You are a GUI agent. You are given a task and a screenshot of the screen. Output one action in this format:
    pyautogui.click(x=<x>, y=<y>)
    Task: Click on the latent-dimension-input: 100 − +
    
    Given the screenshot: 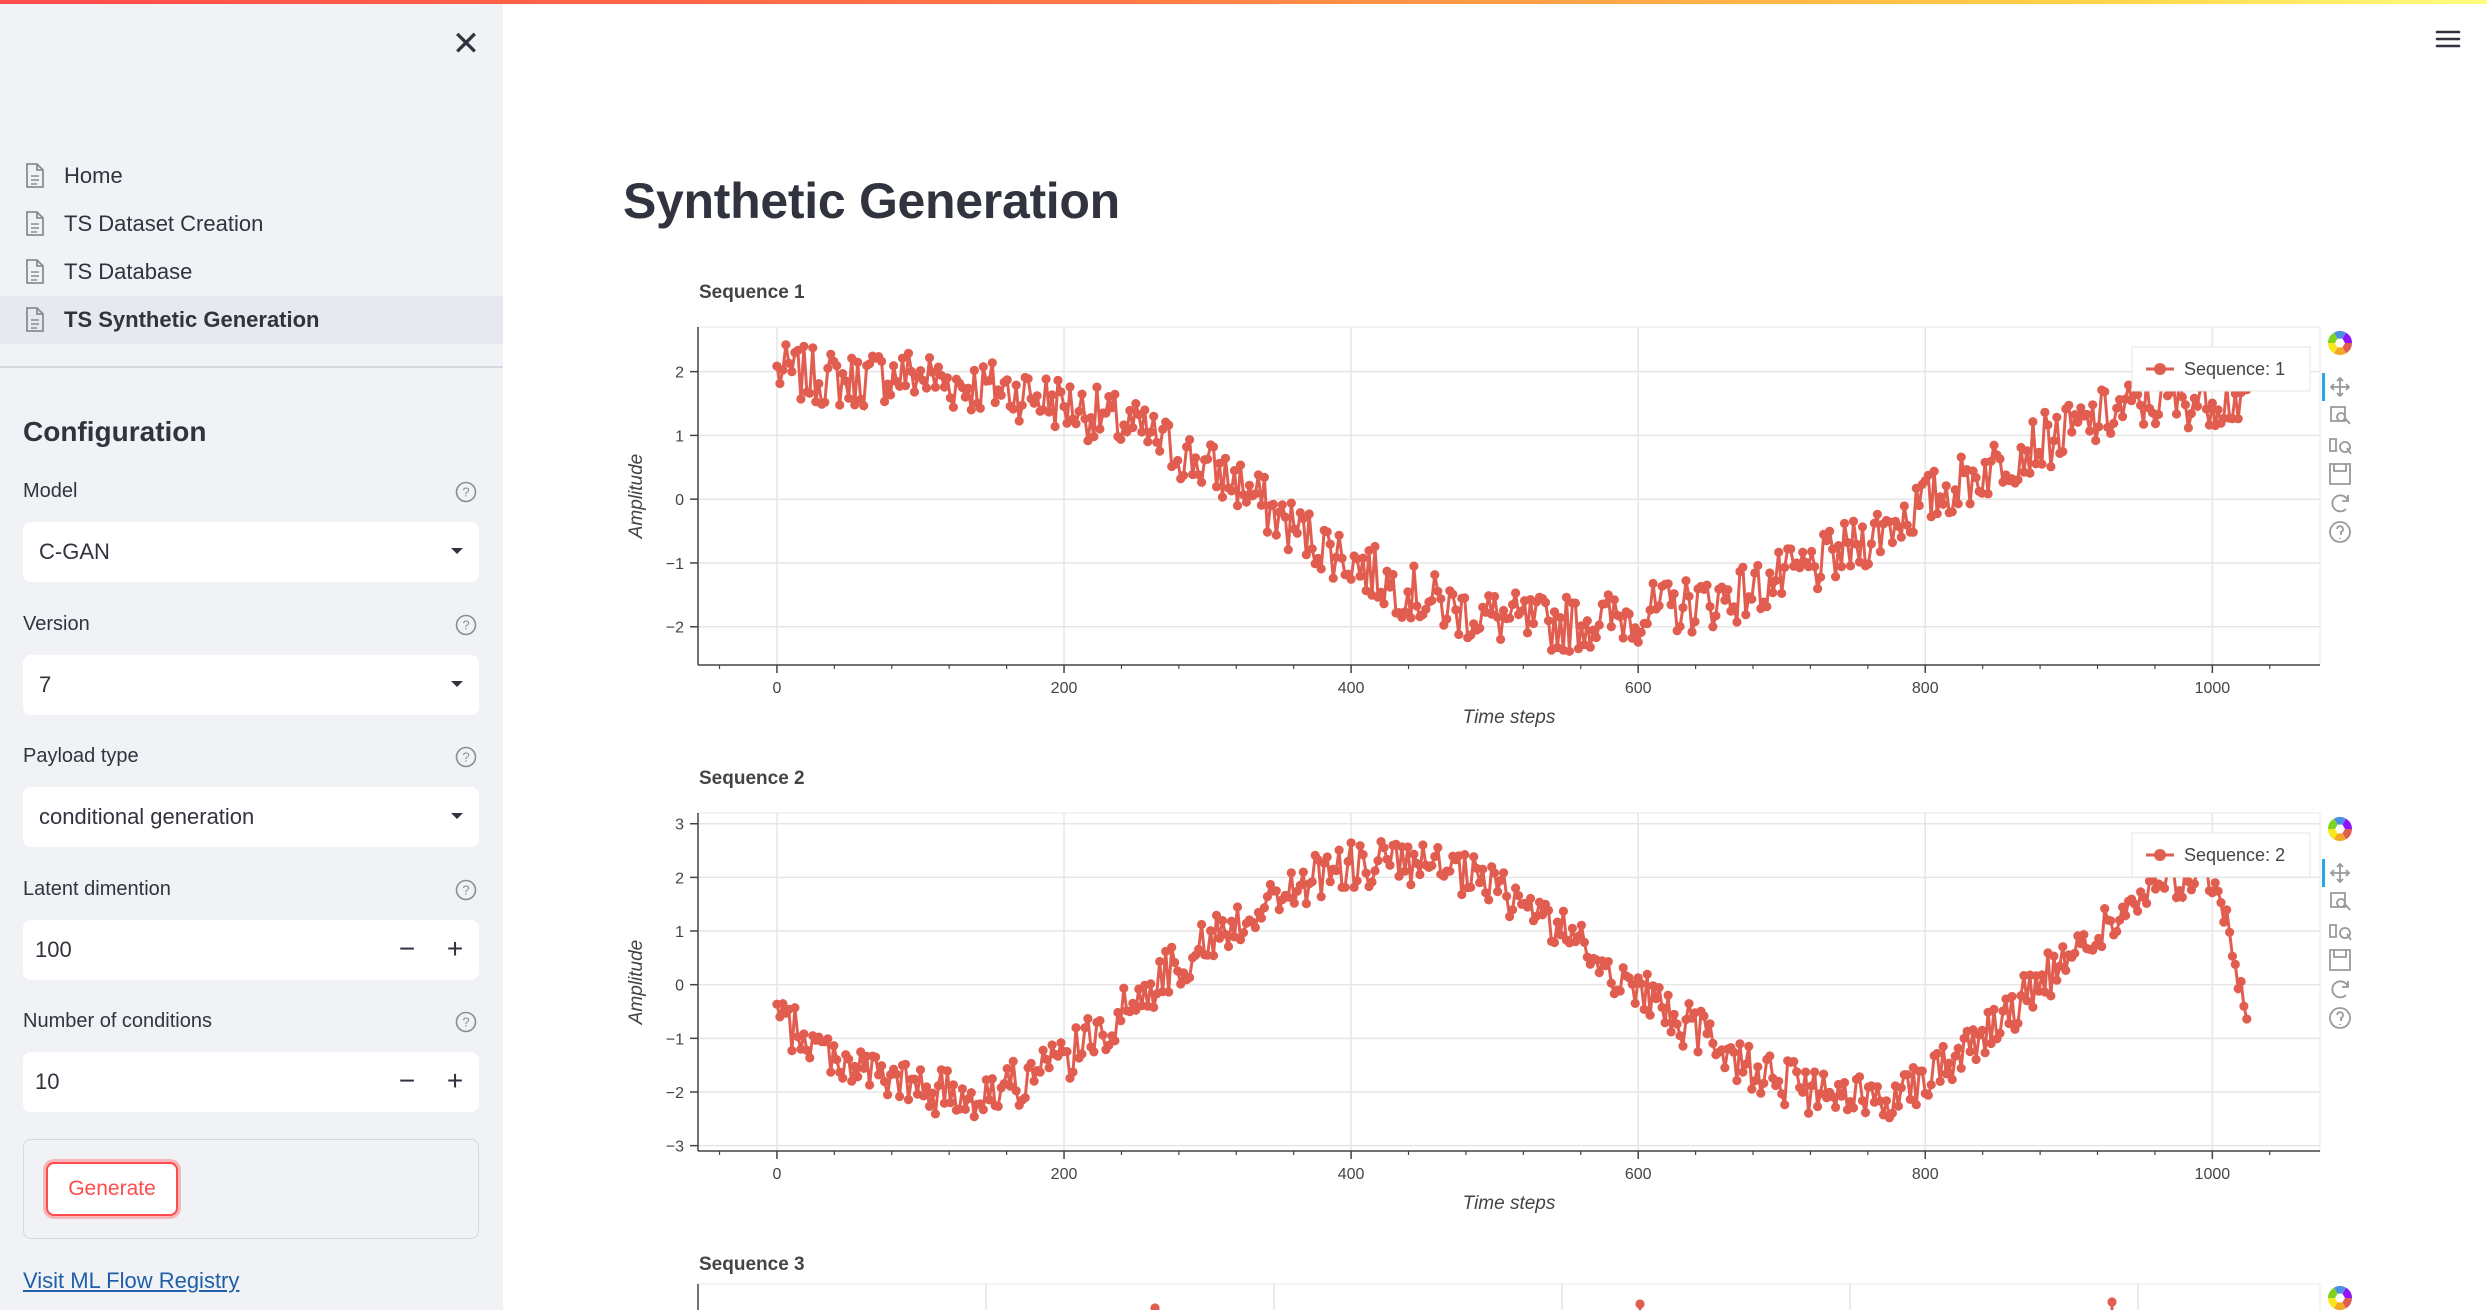 What is the action you would take?
    pyautogui.click(x=251, y=950)
    